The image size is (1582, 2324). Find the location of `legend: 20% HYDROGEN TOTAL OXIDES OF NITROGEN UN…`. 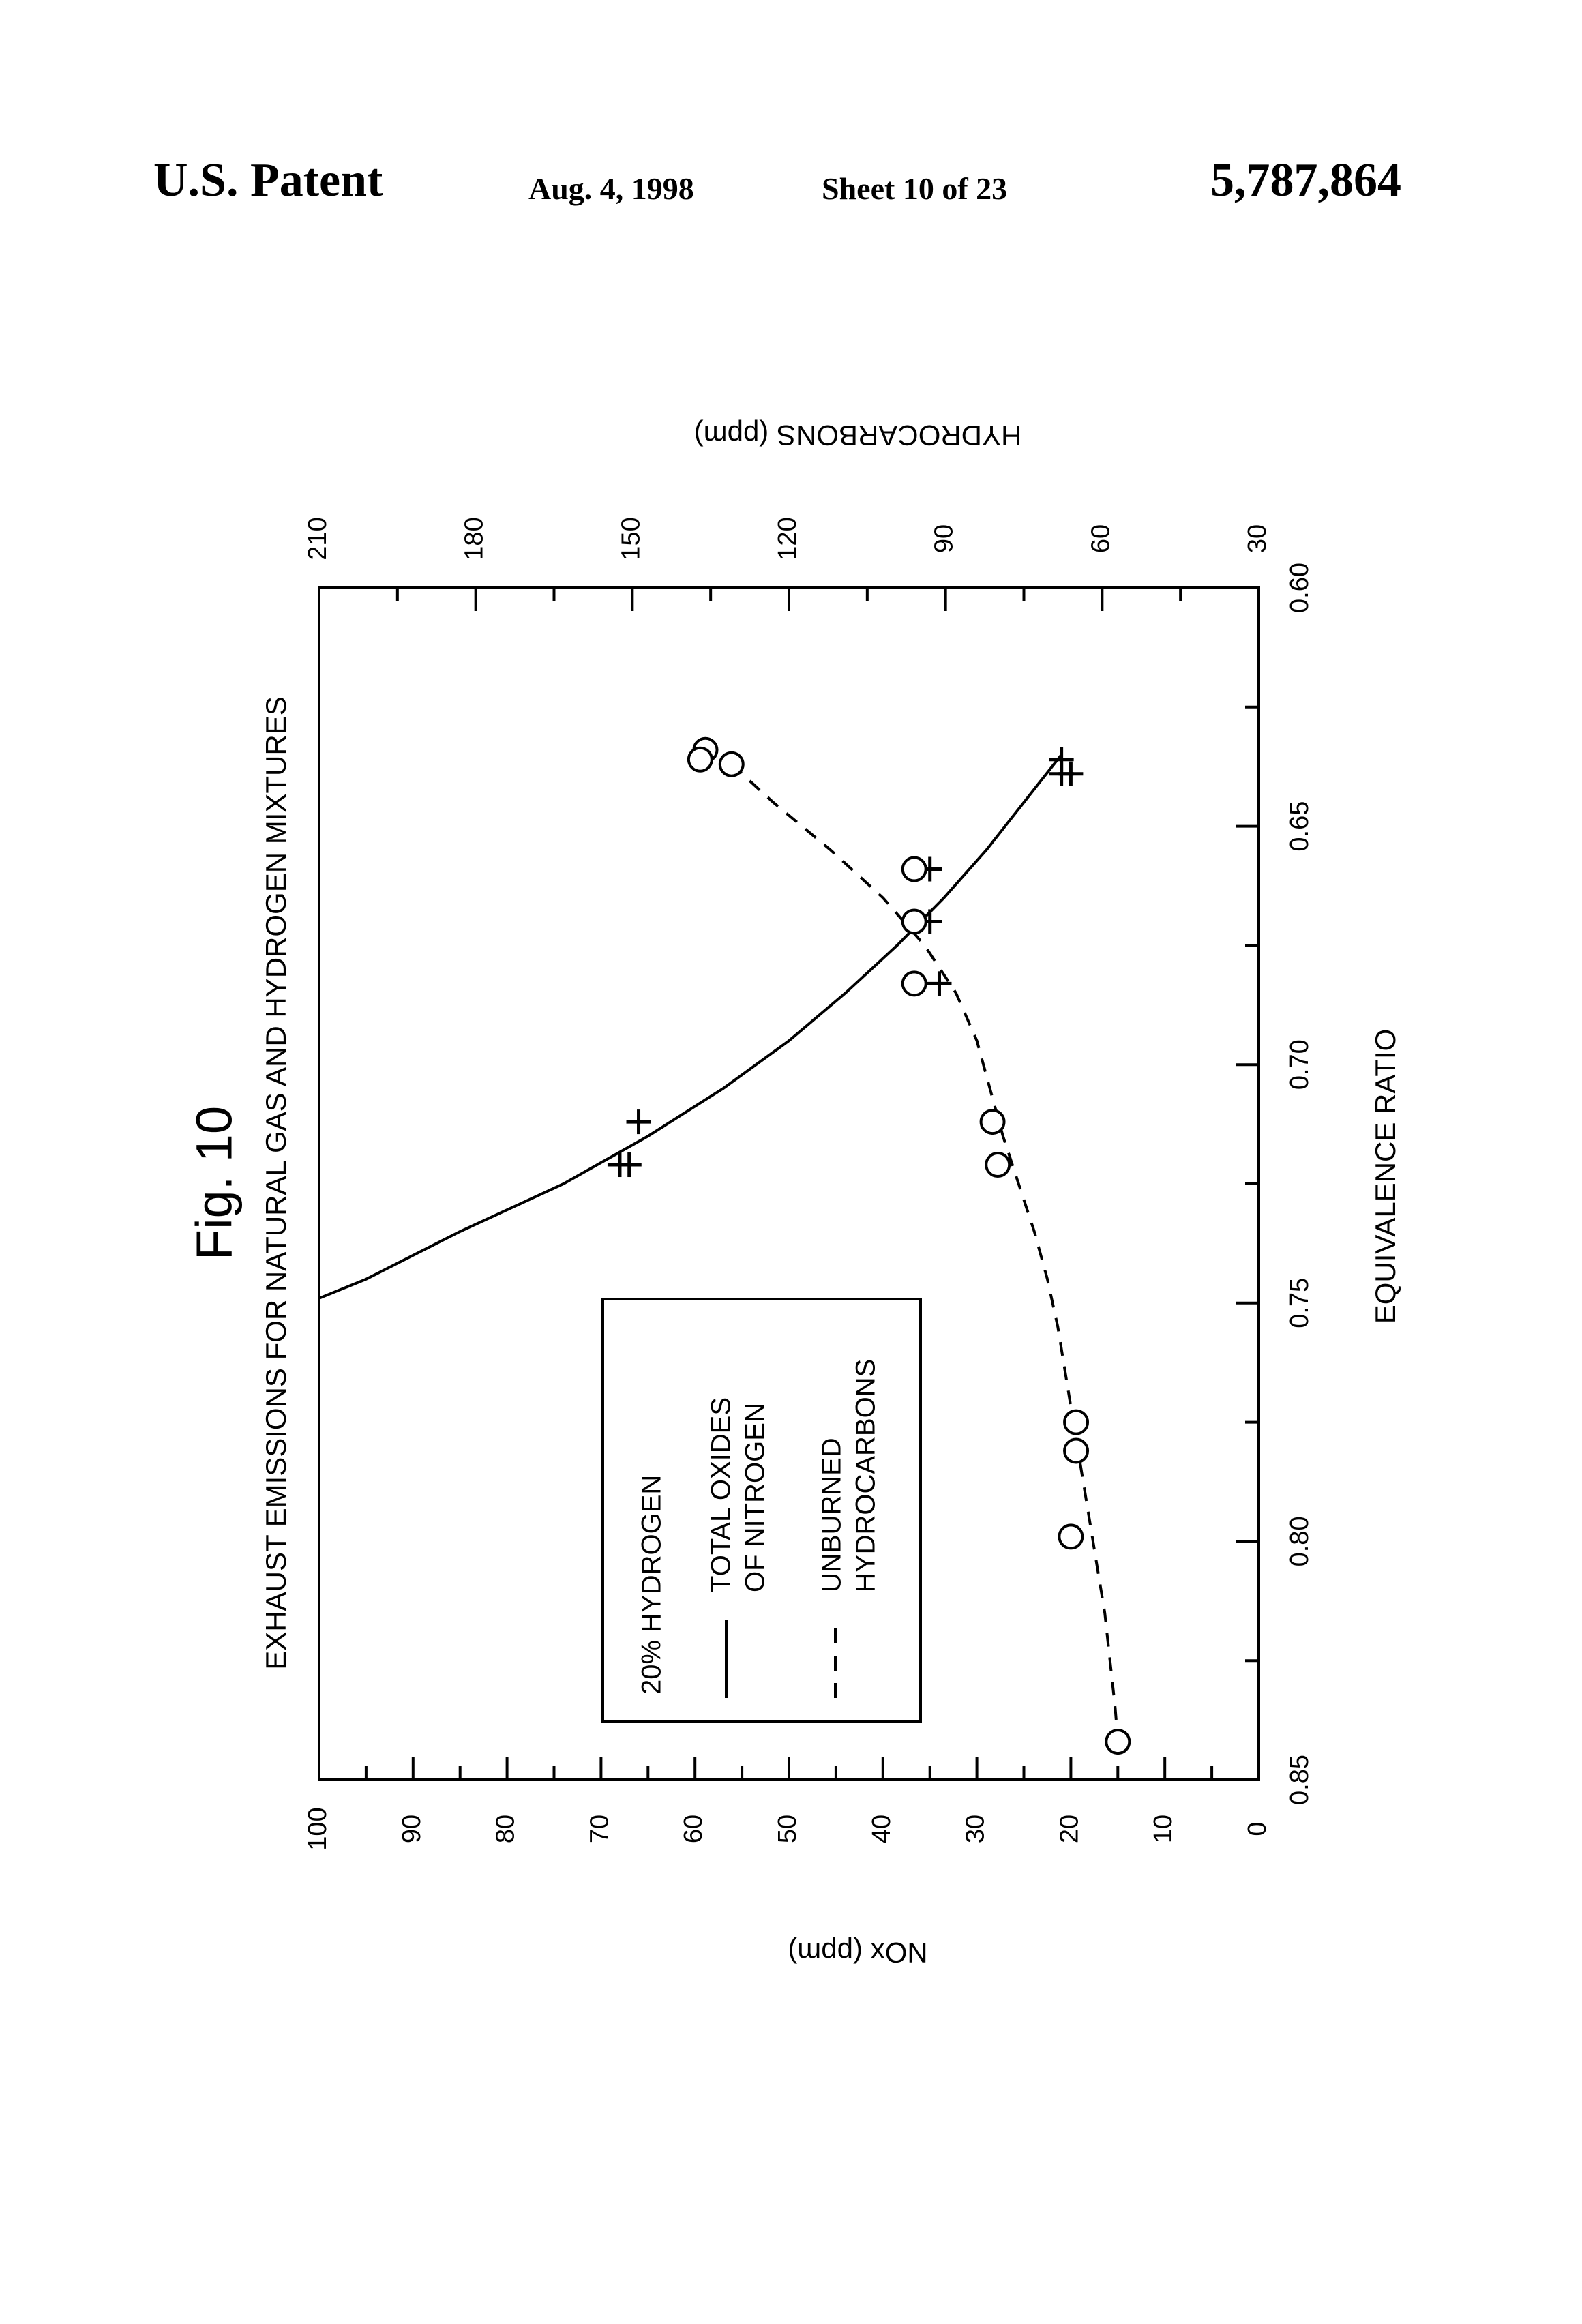

legend: 20% HYDROGEN TOTAL OXIDES OF NITROGEN UN… is located at coordinates (762, 1510).